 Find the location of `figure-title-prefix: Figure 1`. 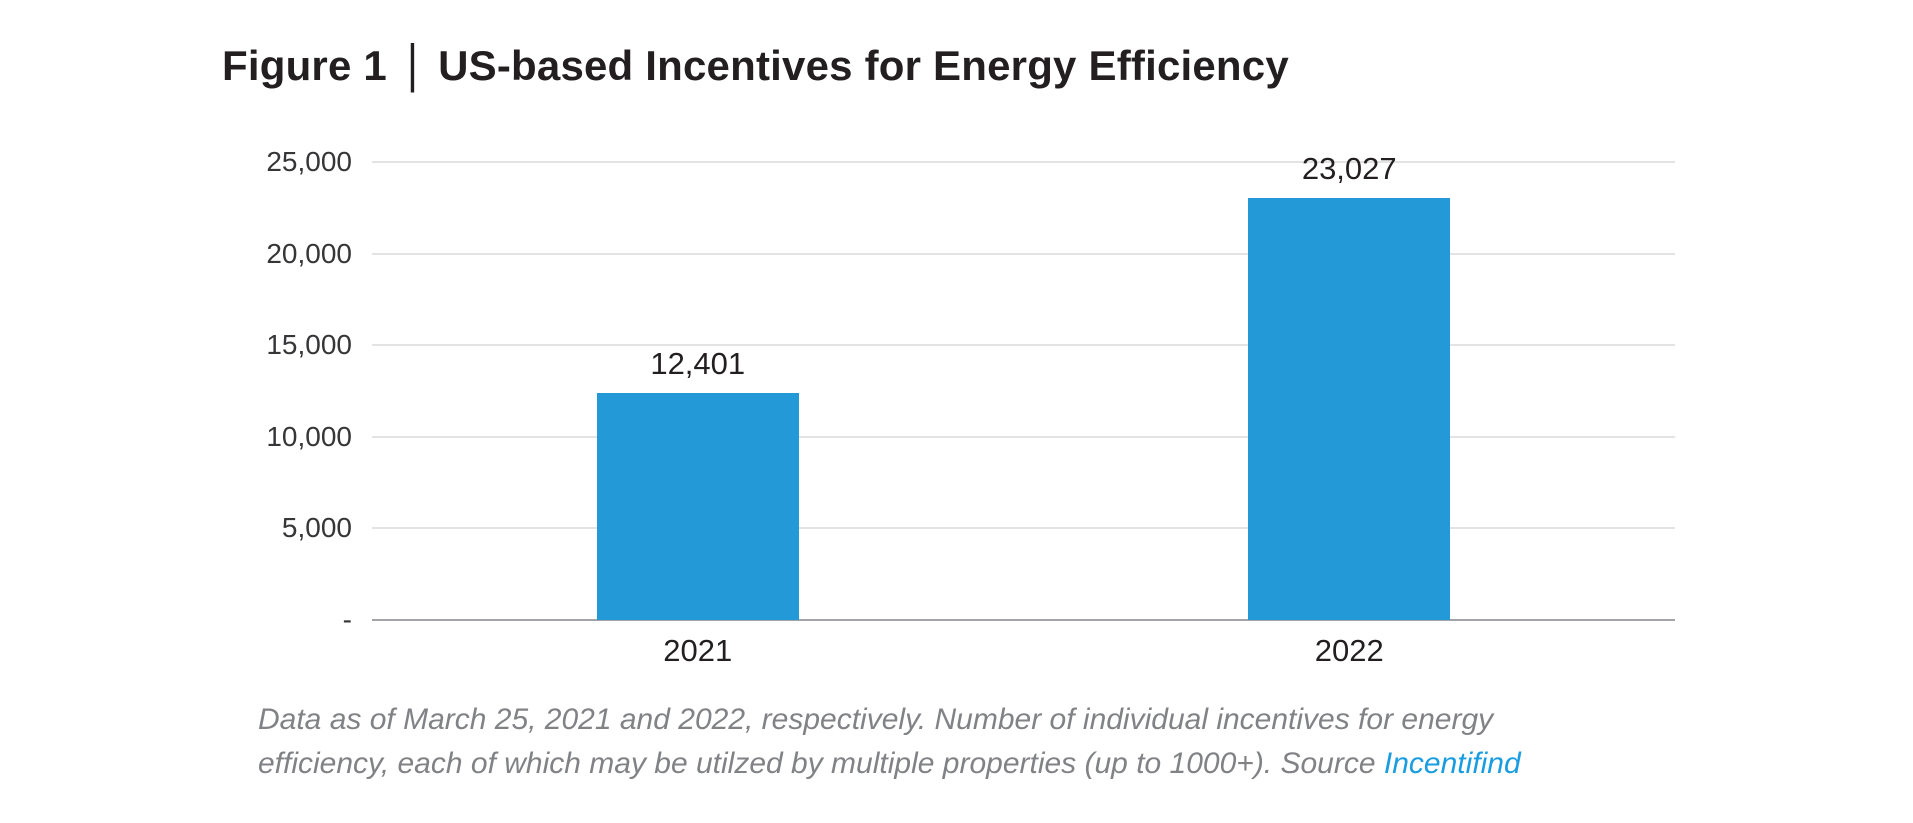

figure-title-prefix: Figure 1 is located at coordinates (304, 65).